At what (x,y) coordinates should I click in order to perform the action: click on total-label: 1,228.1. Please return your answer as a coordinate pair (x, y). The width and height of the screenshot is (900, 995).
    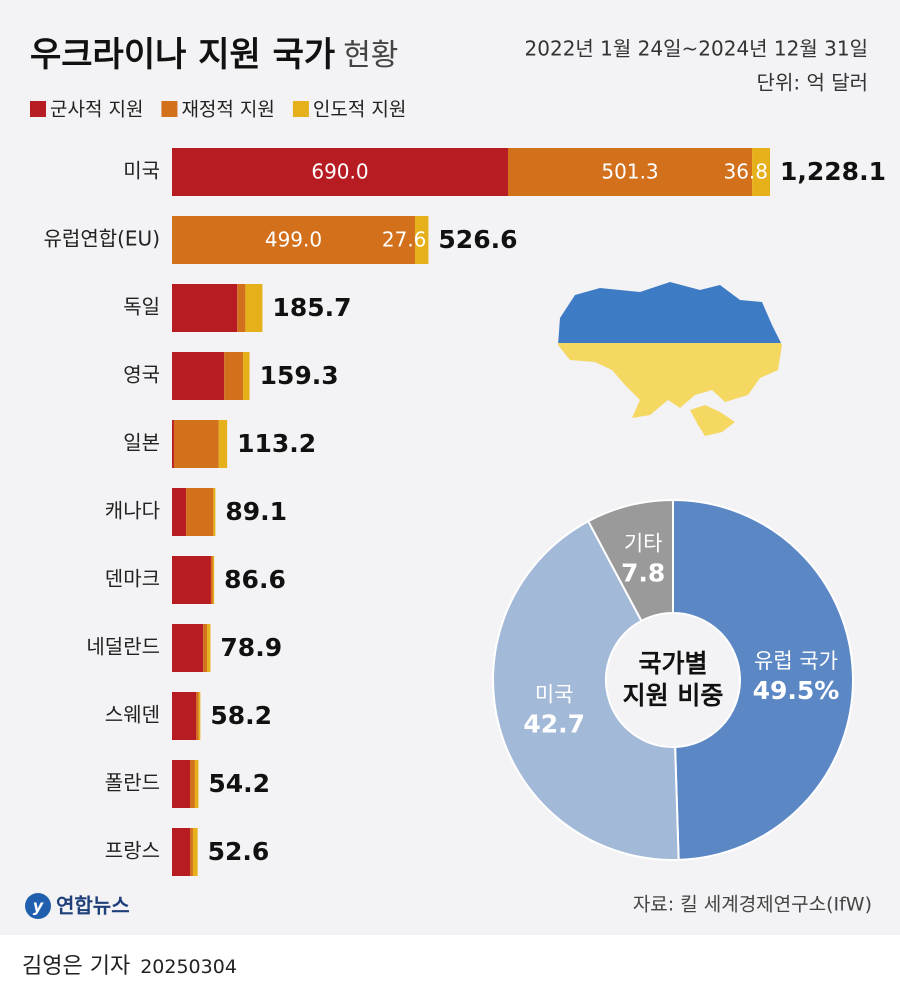
    Looking at the image, I should click on (833, 171).